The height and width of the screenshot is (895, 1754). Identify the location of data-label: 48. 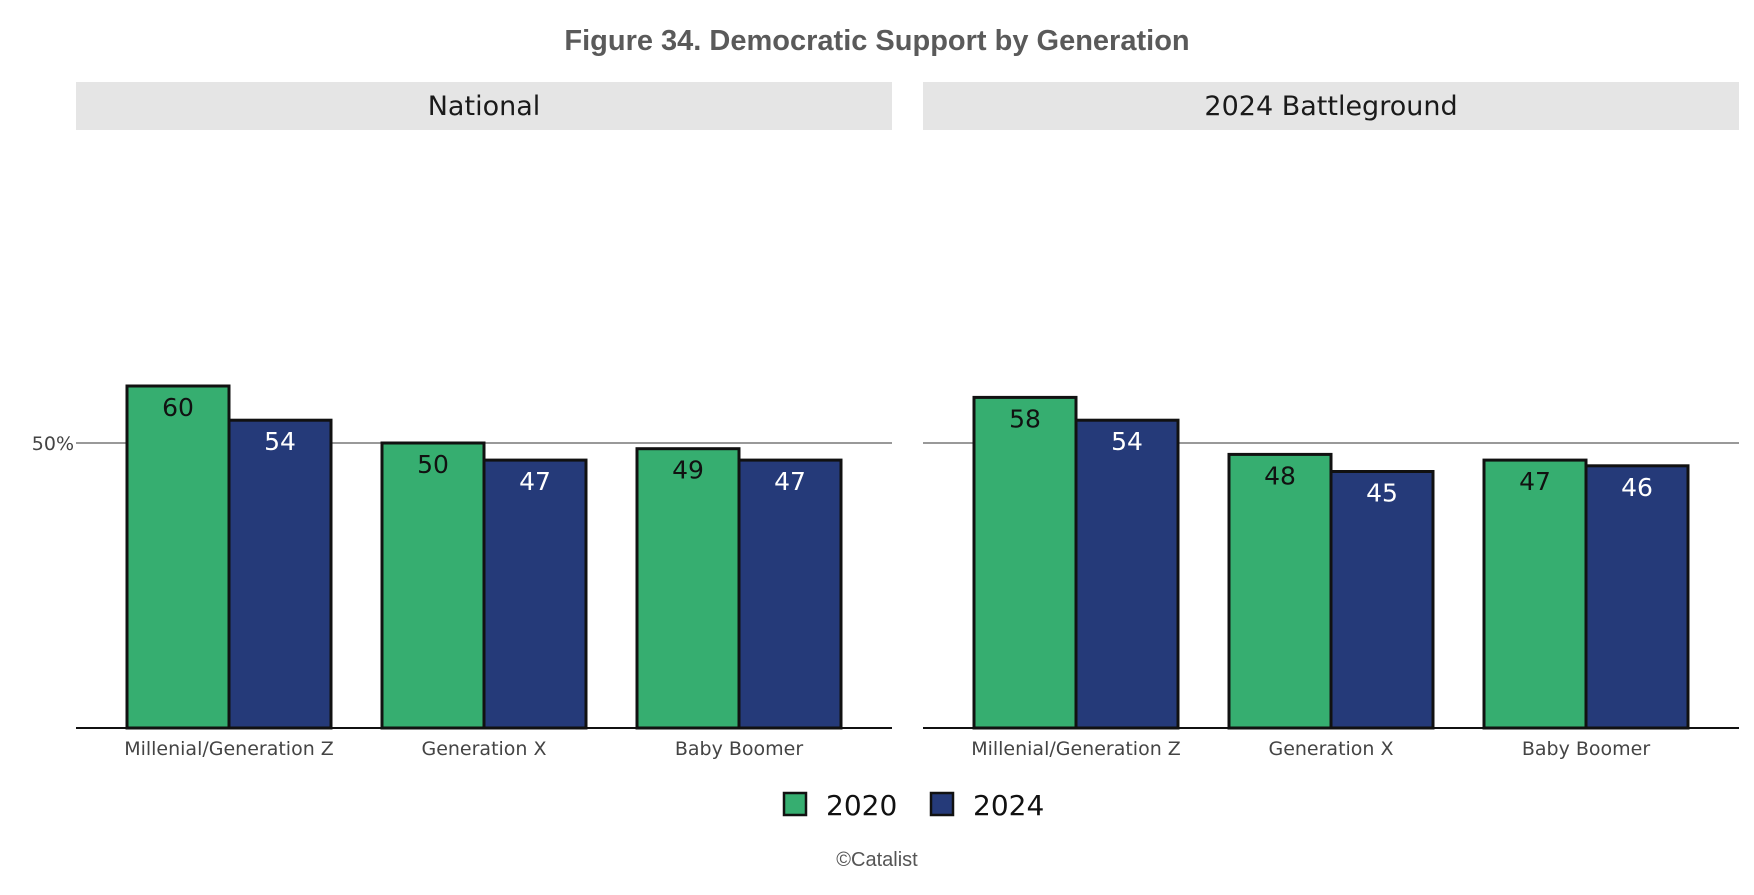
(1280, 475).